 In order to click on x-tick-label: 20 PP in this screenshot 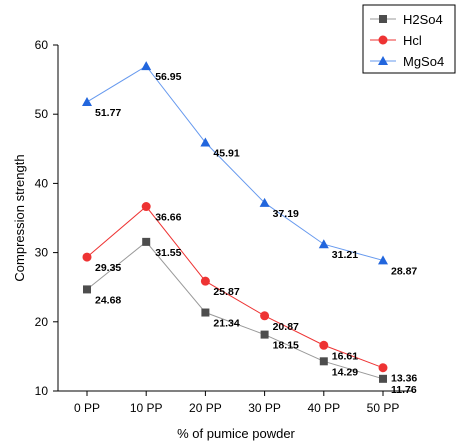, I will do `click(205, 408)`.